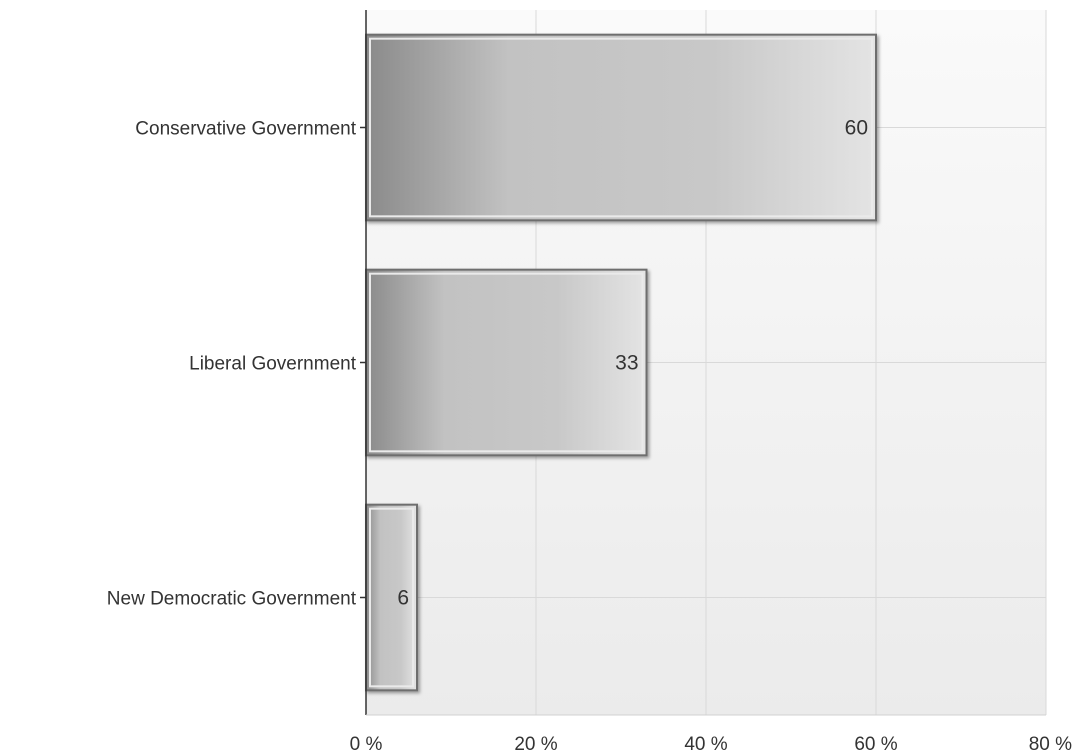 The width and height of the screenshot is (1074, 755). Describe the element at coordinates (366, 744) in the screenshot. I see `x-tick-label: 0 %` at that location.